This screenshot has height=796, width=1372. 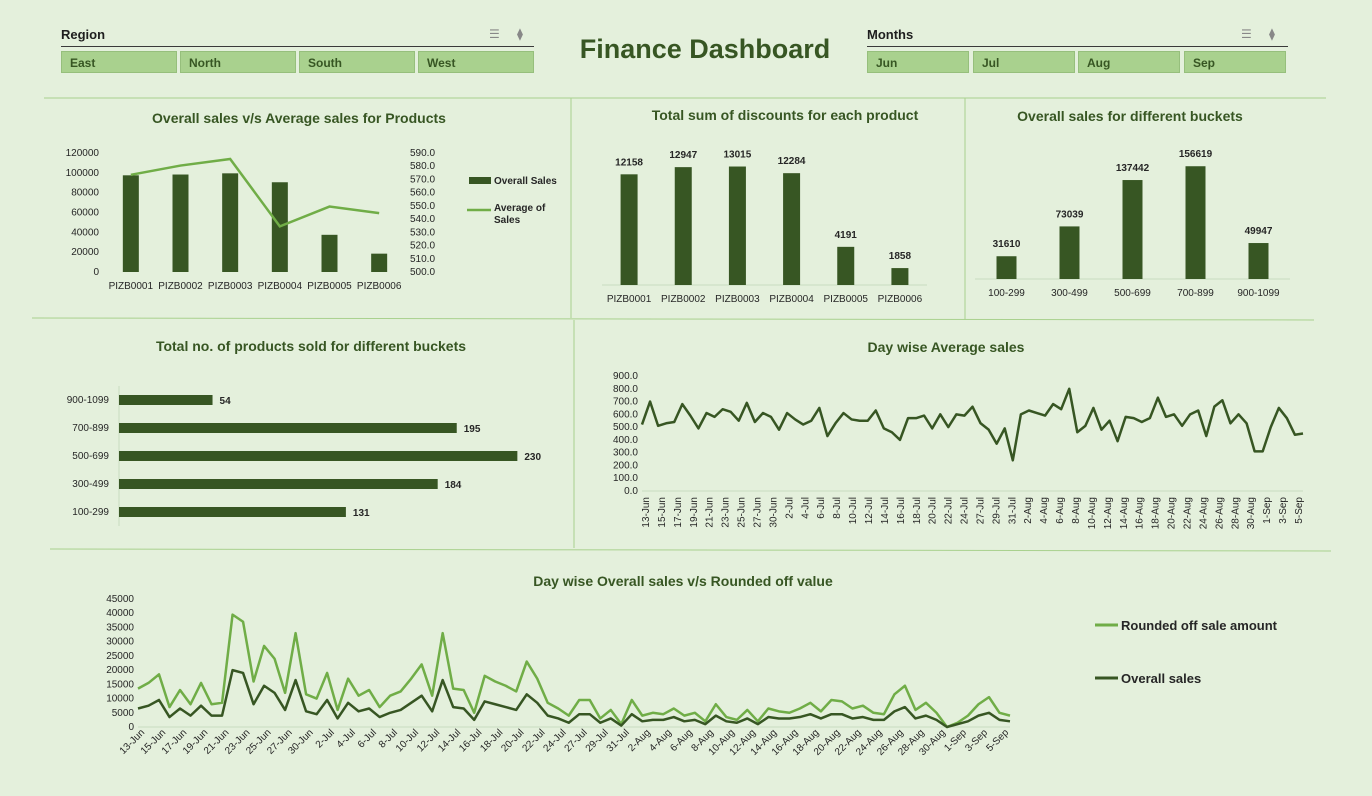 I want to click on y2-tick-label: 550.0, so click(x=422, y=206).